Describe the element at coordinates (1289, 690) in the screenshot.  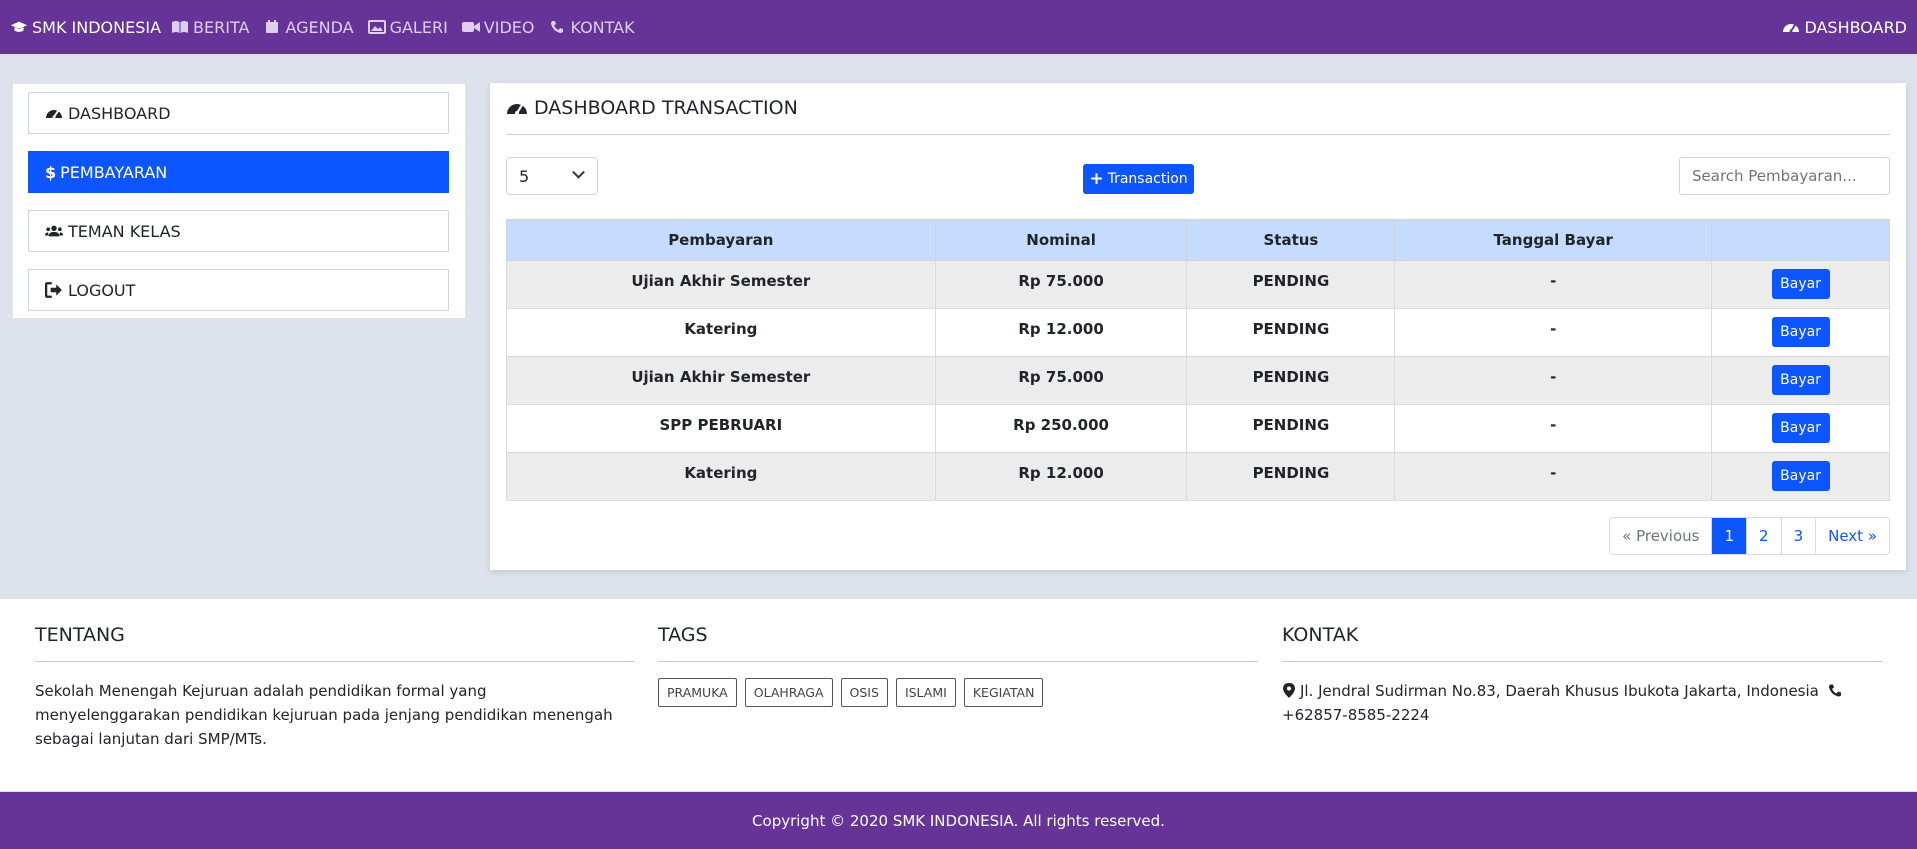
I see `map-marker-icon` at that location.